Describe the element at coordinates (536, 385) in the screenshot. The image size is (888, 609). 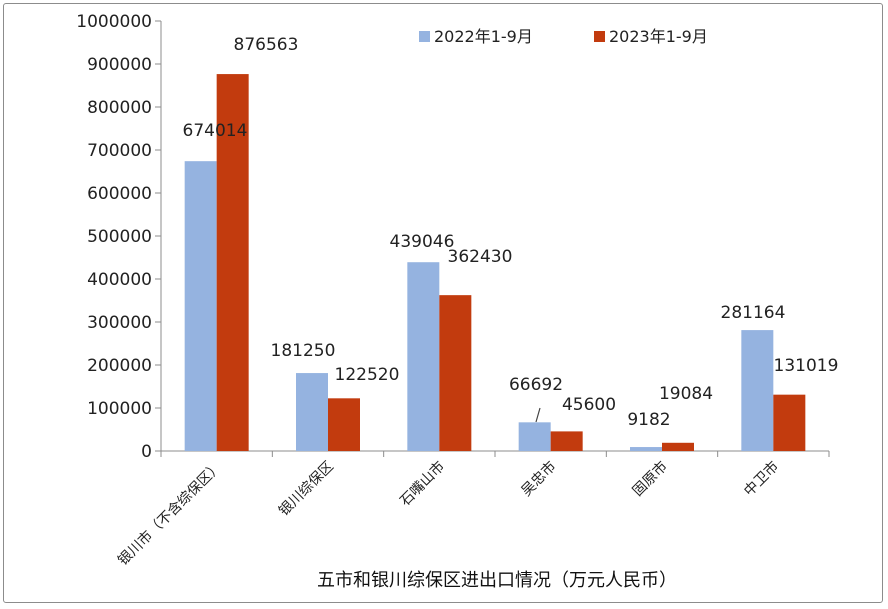
I see `data-label: 66692` at that location.